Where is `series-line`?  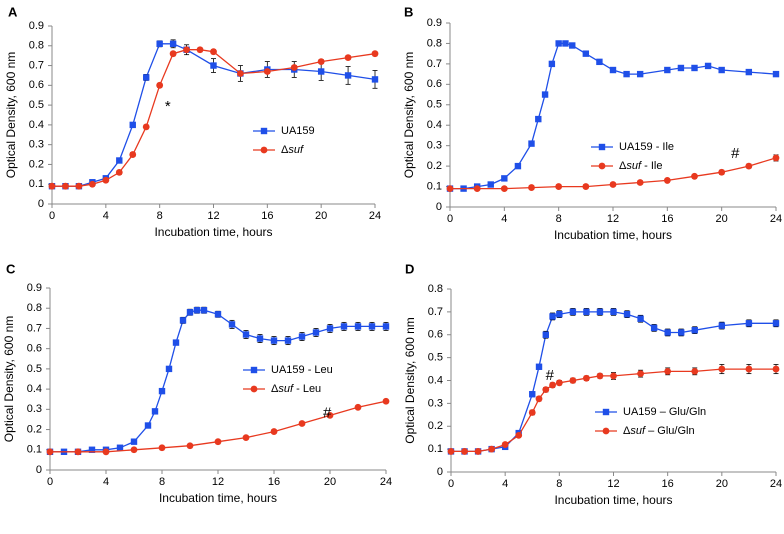 series-line is located at coordinates (613, 410).